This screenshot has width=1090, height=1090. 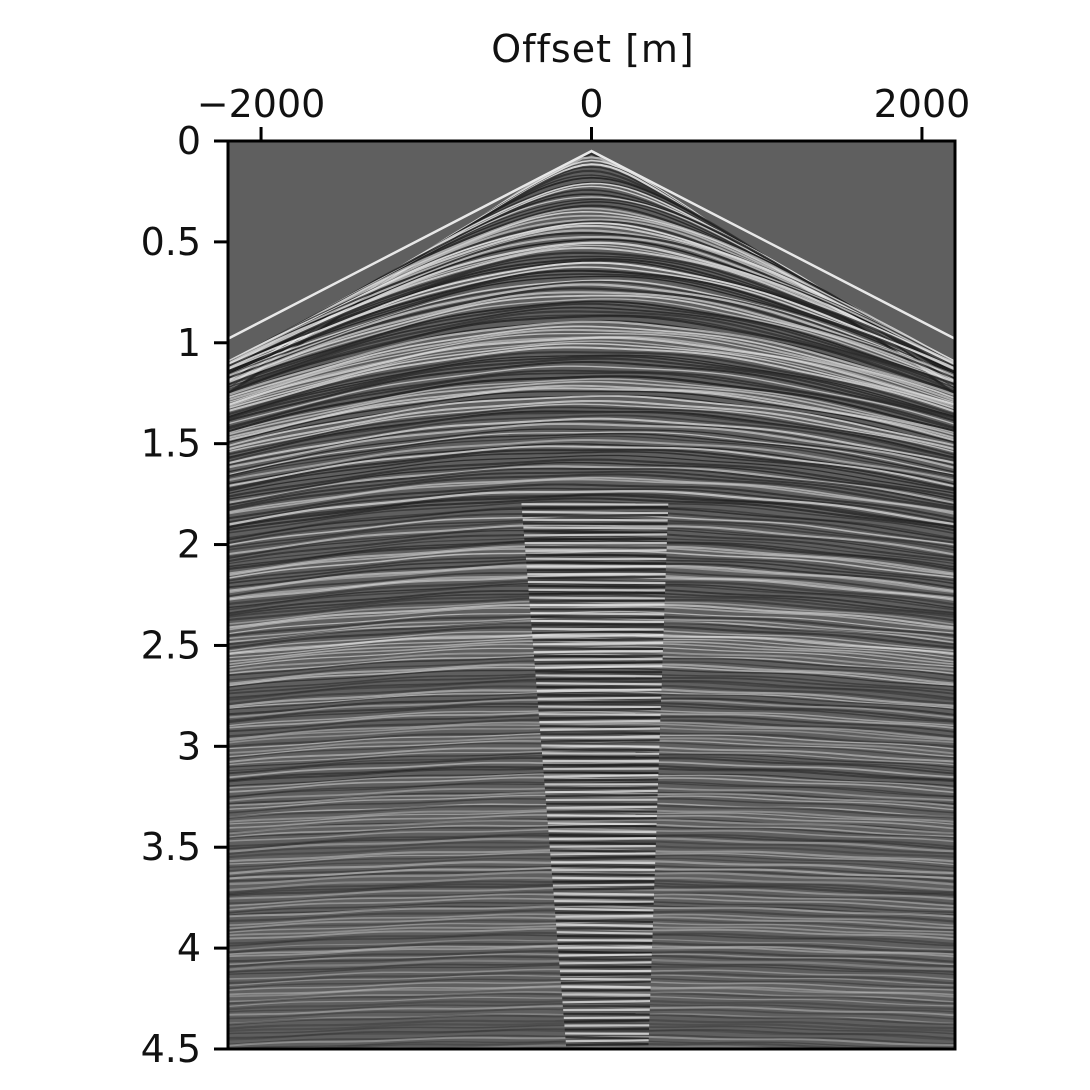 What do you see at coordinates (593, 49) in the screenshot?
I see `x-axis-title: Offset [m]` at bounding box center [593, 49].